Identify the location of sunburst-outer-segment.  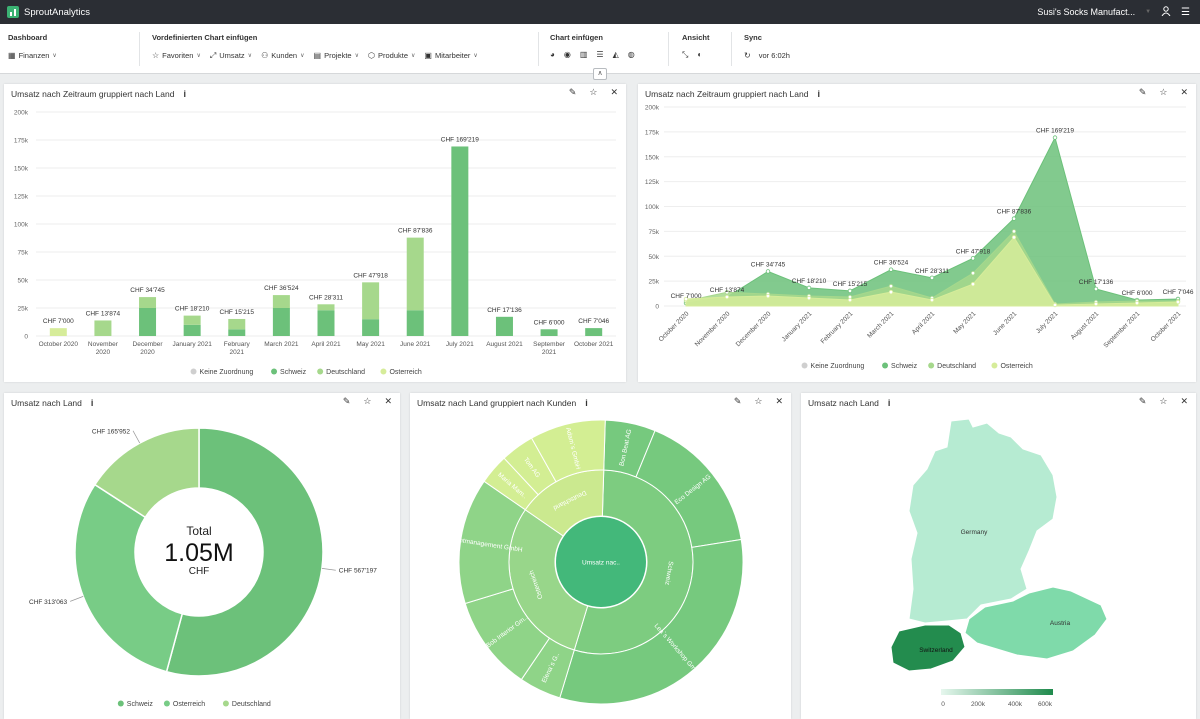
(568, 451).